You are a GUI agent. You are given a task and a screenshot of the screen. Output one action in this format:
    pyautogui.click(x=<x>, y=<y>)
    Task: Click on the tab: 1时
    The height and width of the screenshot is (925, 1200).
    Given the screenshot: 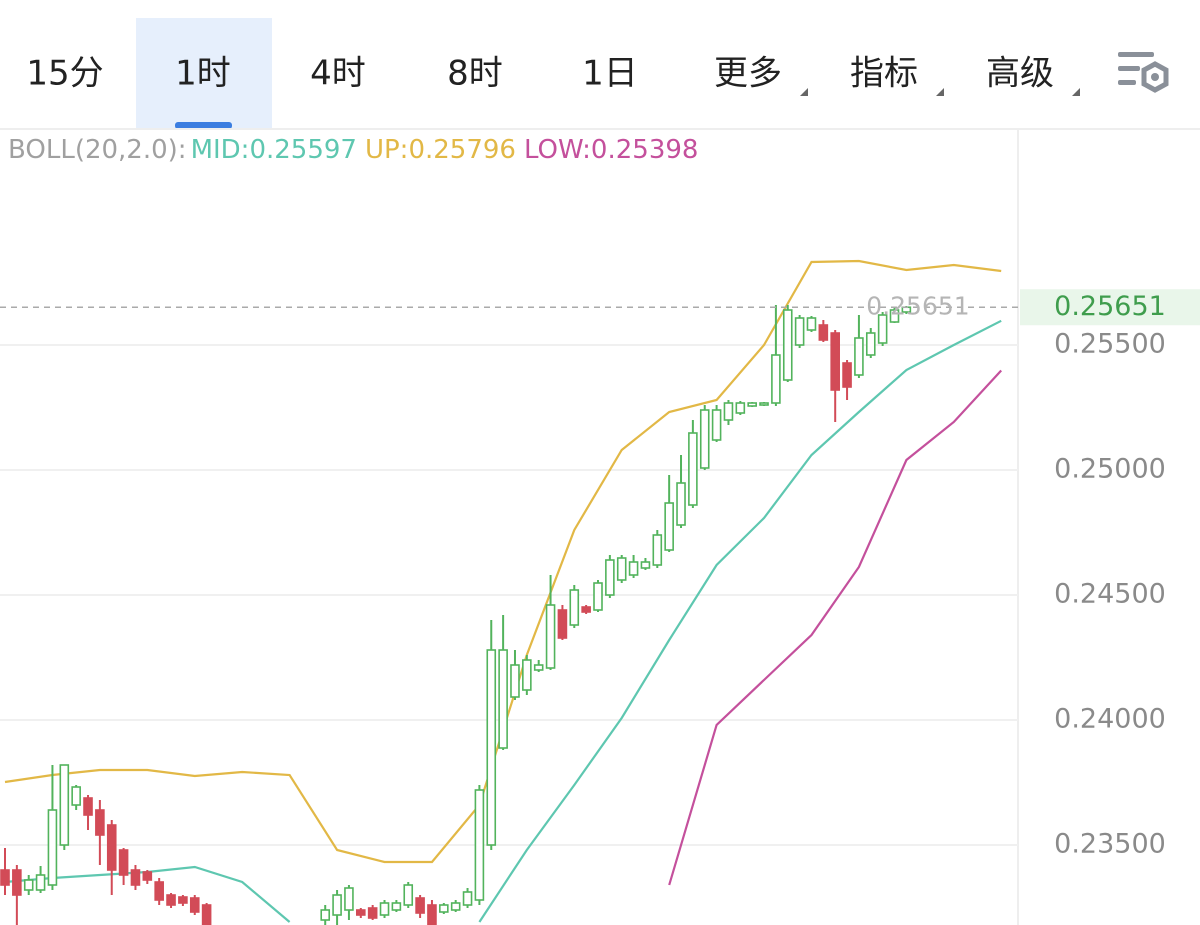 What is the action you would take?
    pyautogui.click(x=203, y=74)
    